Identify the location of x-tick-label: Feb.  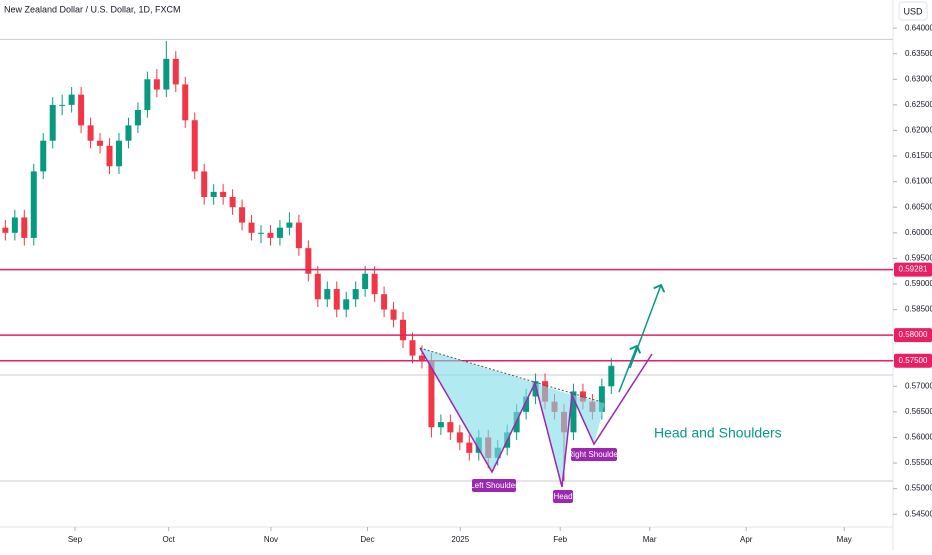
(560, 539).